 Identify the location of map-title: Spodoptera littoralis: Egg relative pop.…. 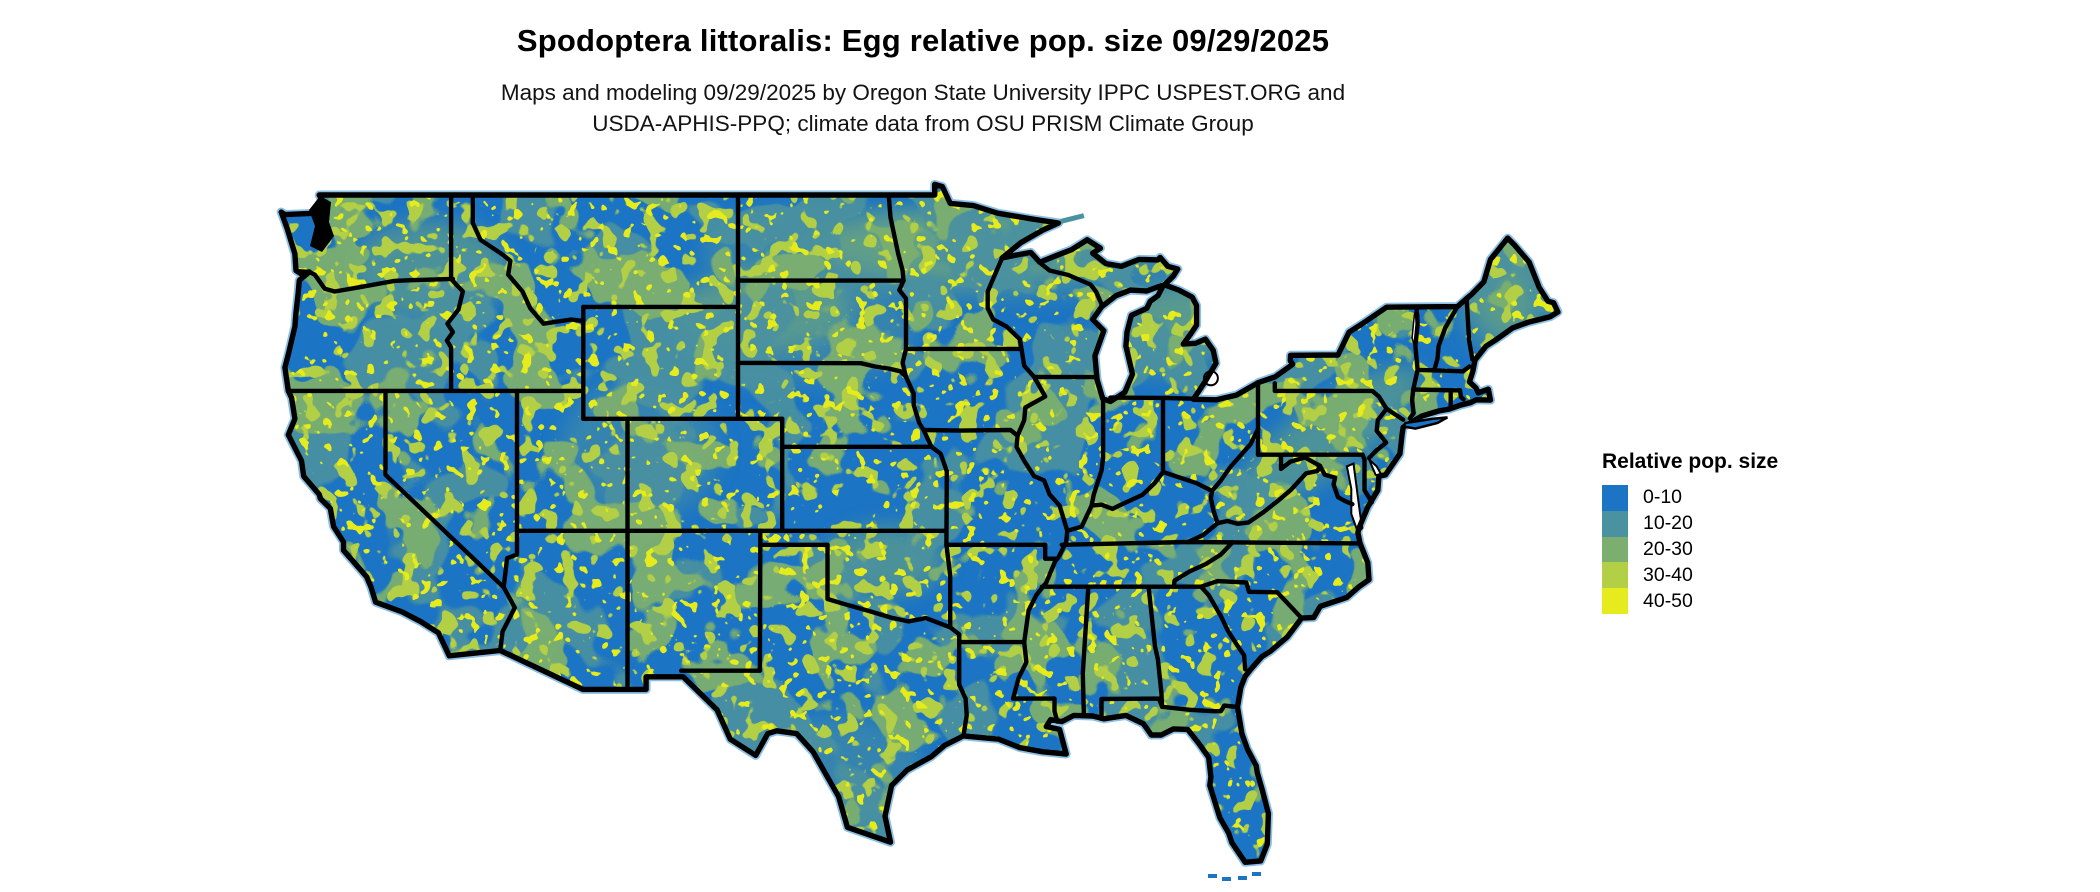
(923, 40).